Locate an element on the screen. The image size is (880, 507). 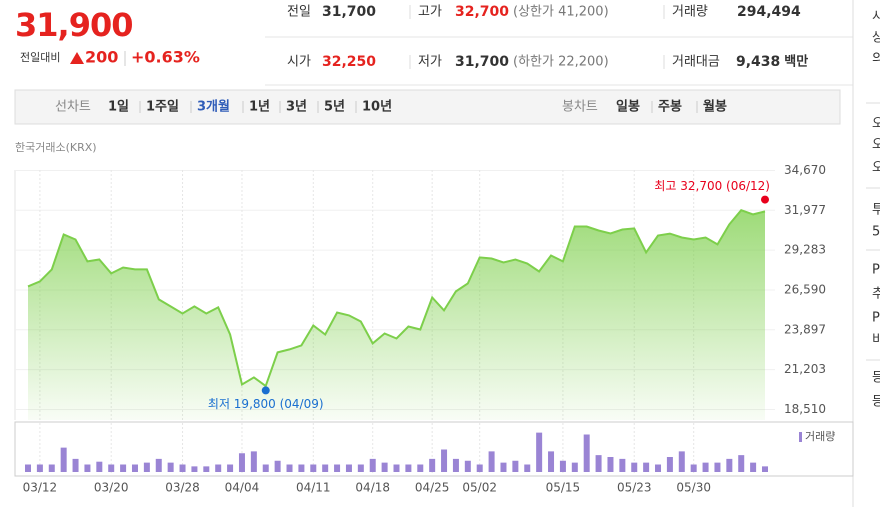
period-tab: 5년 is located at coordinates (334, 107).